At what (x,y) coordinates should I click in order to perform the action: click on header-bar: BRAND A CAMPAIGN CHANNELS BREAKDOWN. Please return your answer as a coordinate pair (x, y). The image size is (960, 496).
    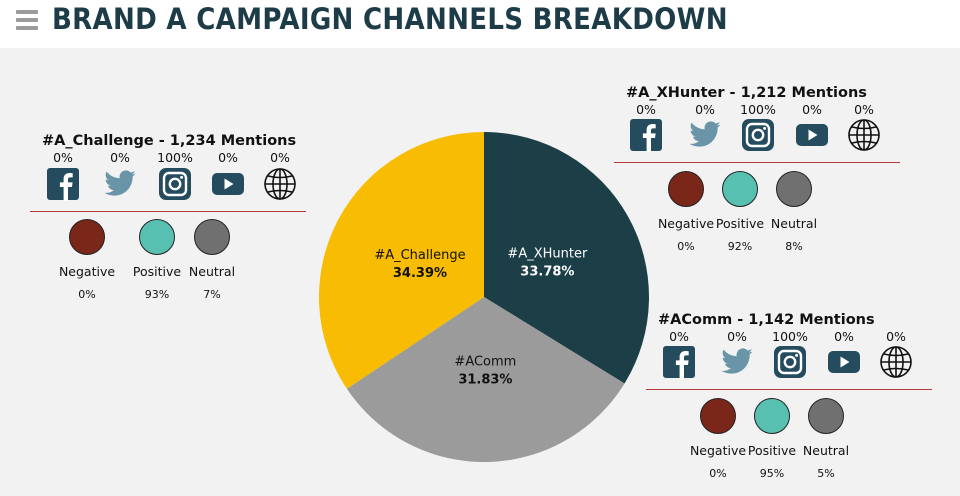
    Looking at the image, I should click on (480, 24).